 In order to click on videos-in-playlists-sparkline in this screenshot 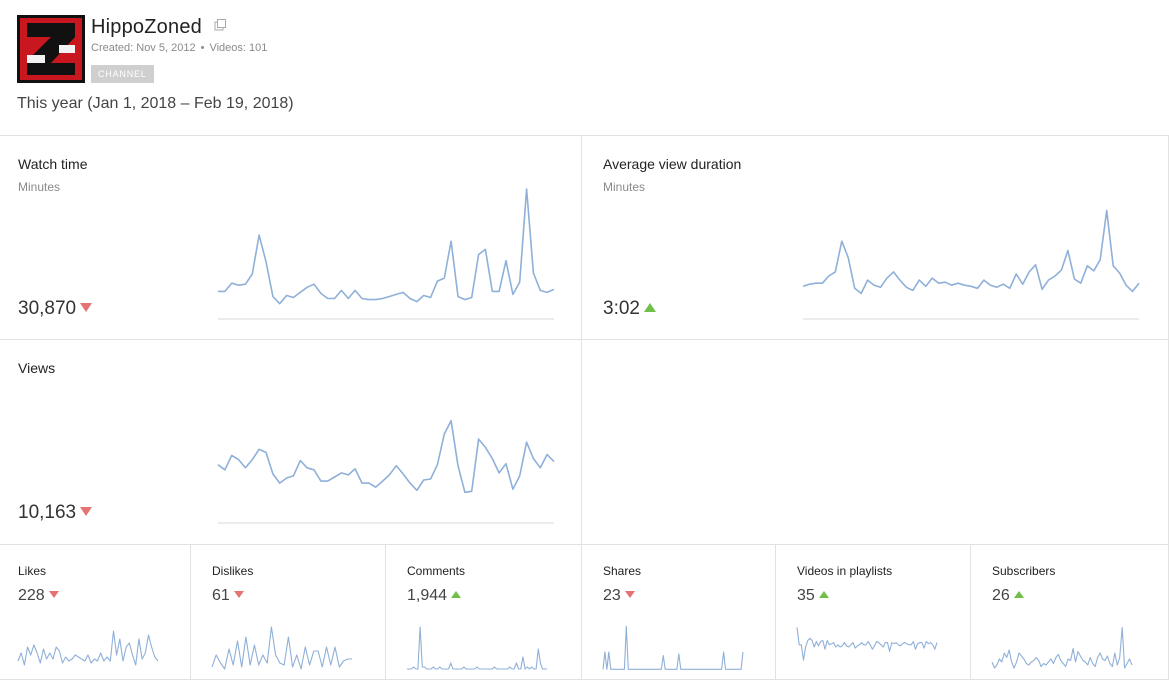, I will do `click(867, 644)`.